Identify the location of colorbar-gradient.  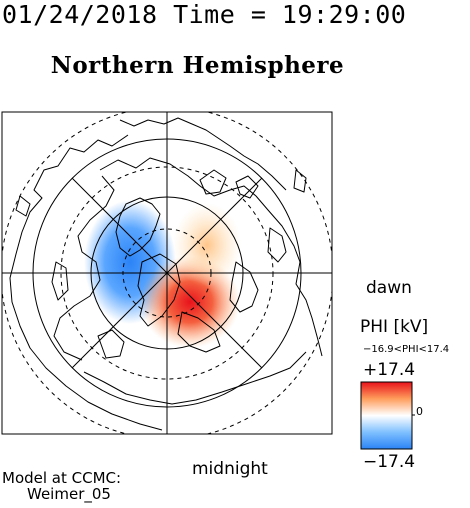
(386, 415).